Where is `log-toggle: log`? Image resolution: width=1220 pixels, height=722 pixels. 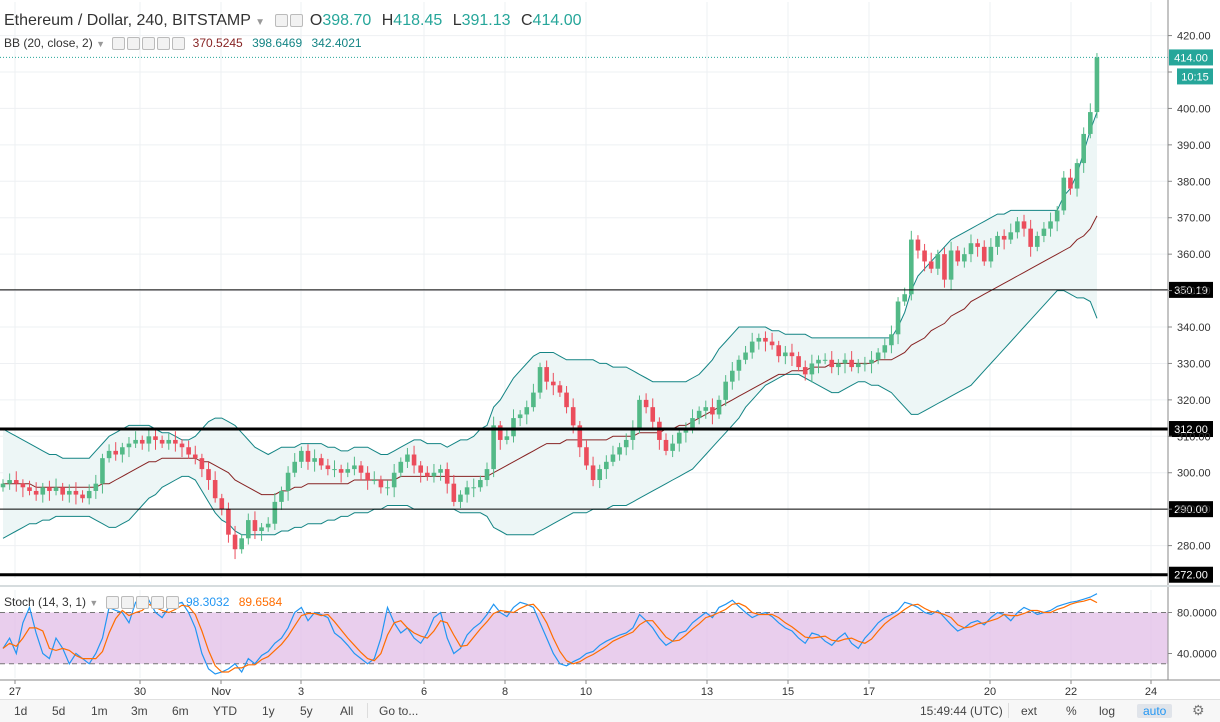
log-toggle: log is located at coordinates (1107, 711).